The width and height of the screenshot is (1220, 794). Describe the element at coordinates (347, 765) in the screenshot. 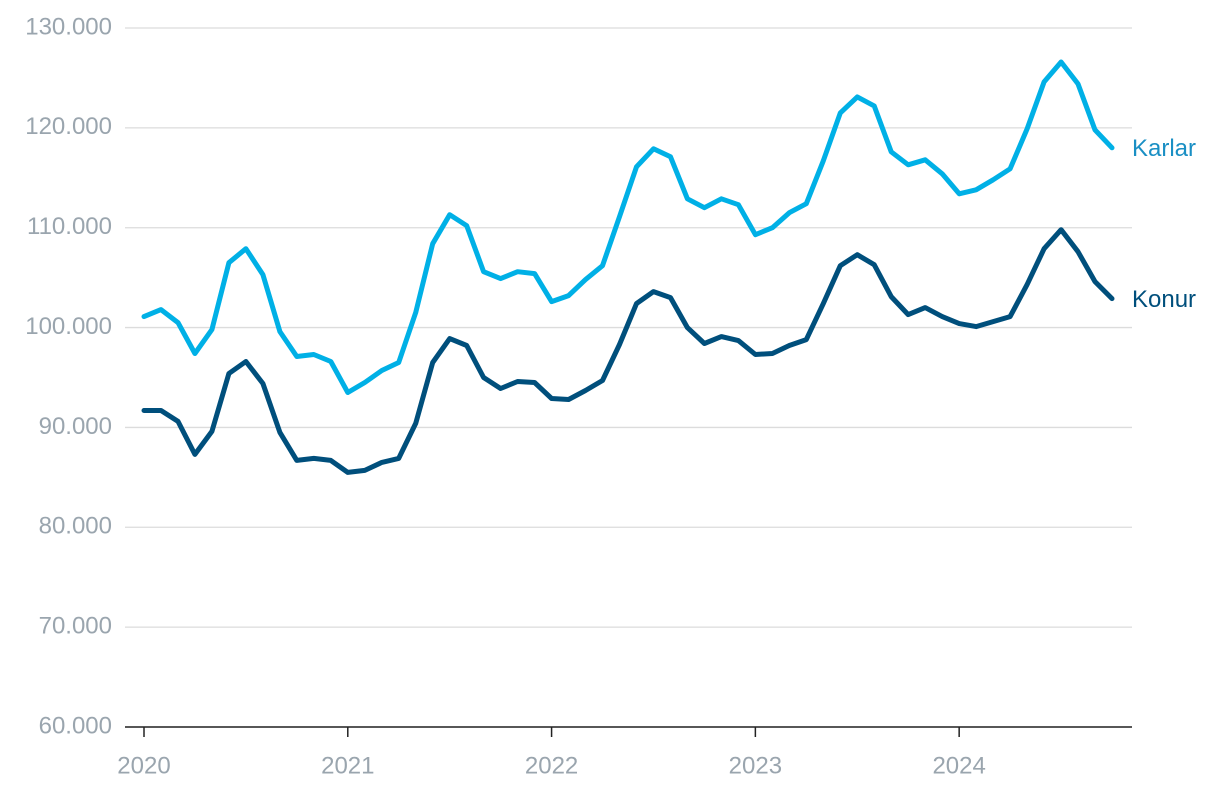

I see `x-tick-label: 2021` at that location.